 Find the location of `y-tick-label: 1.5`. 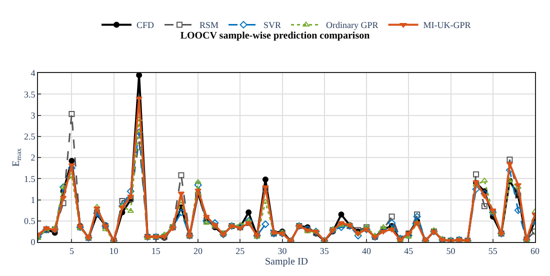

y-tick-label: 1.5 is located at coordinates (30, 179).